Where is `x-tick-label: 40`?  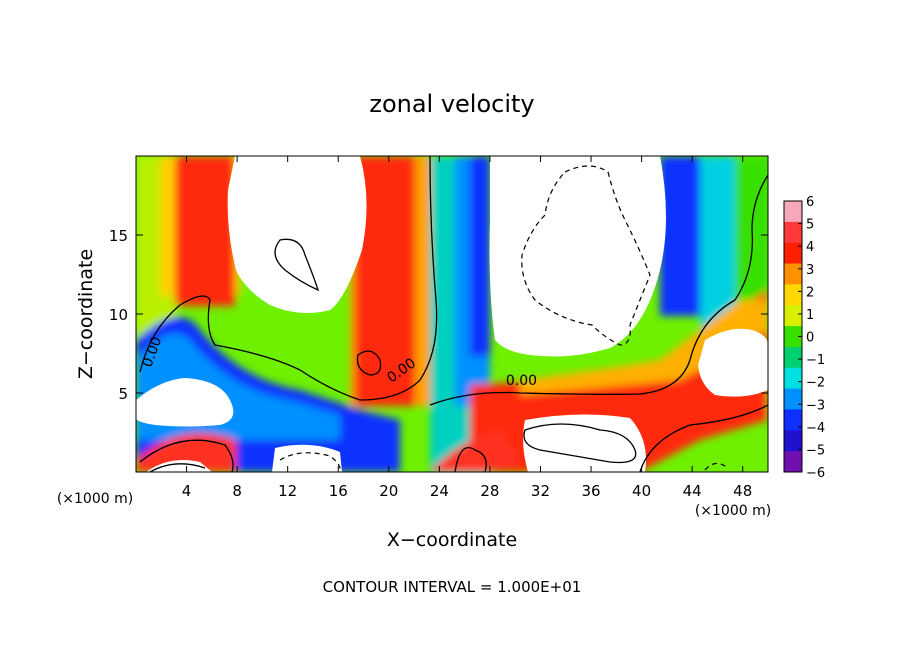
x-tick-label: 40 is located at coordinates (641, 491).